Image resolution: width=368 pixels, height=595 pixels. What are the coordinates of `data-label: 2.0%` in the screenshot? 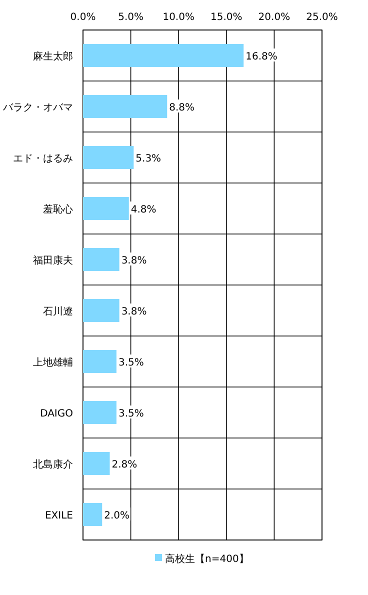 It's located at (117, 516).